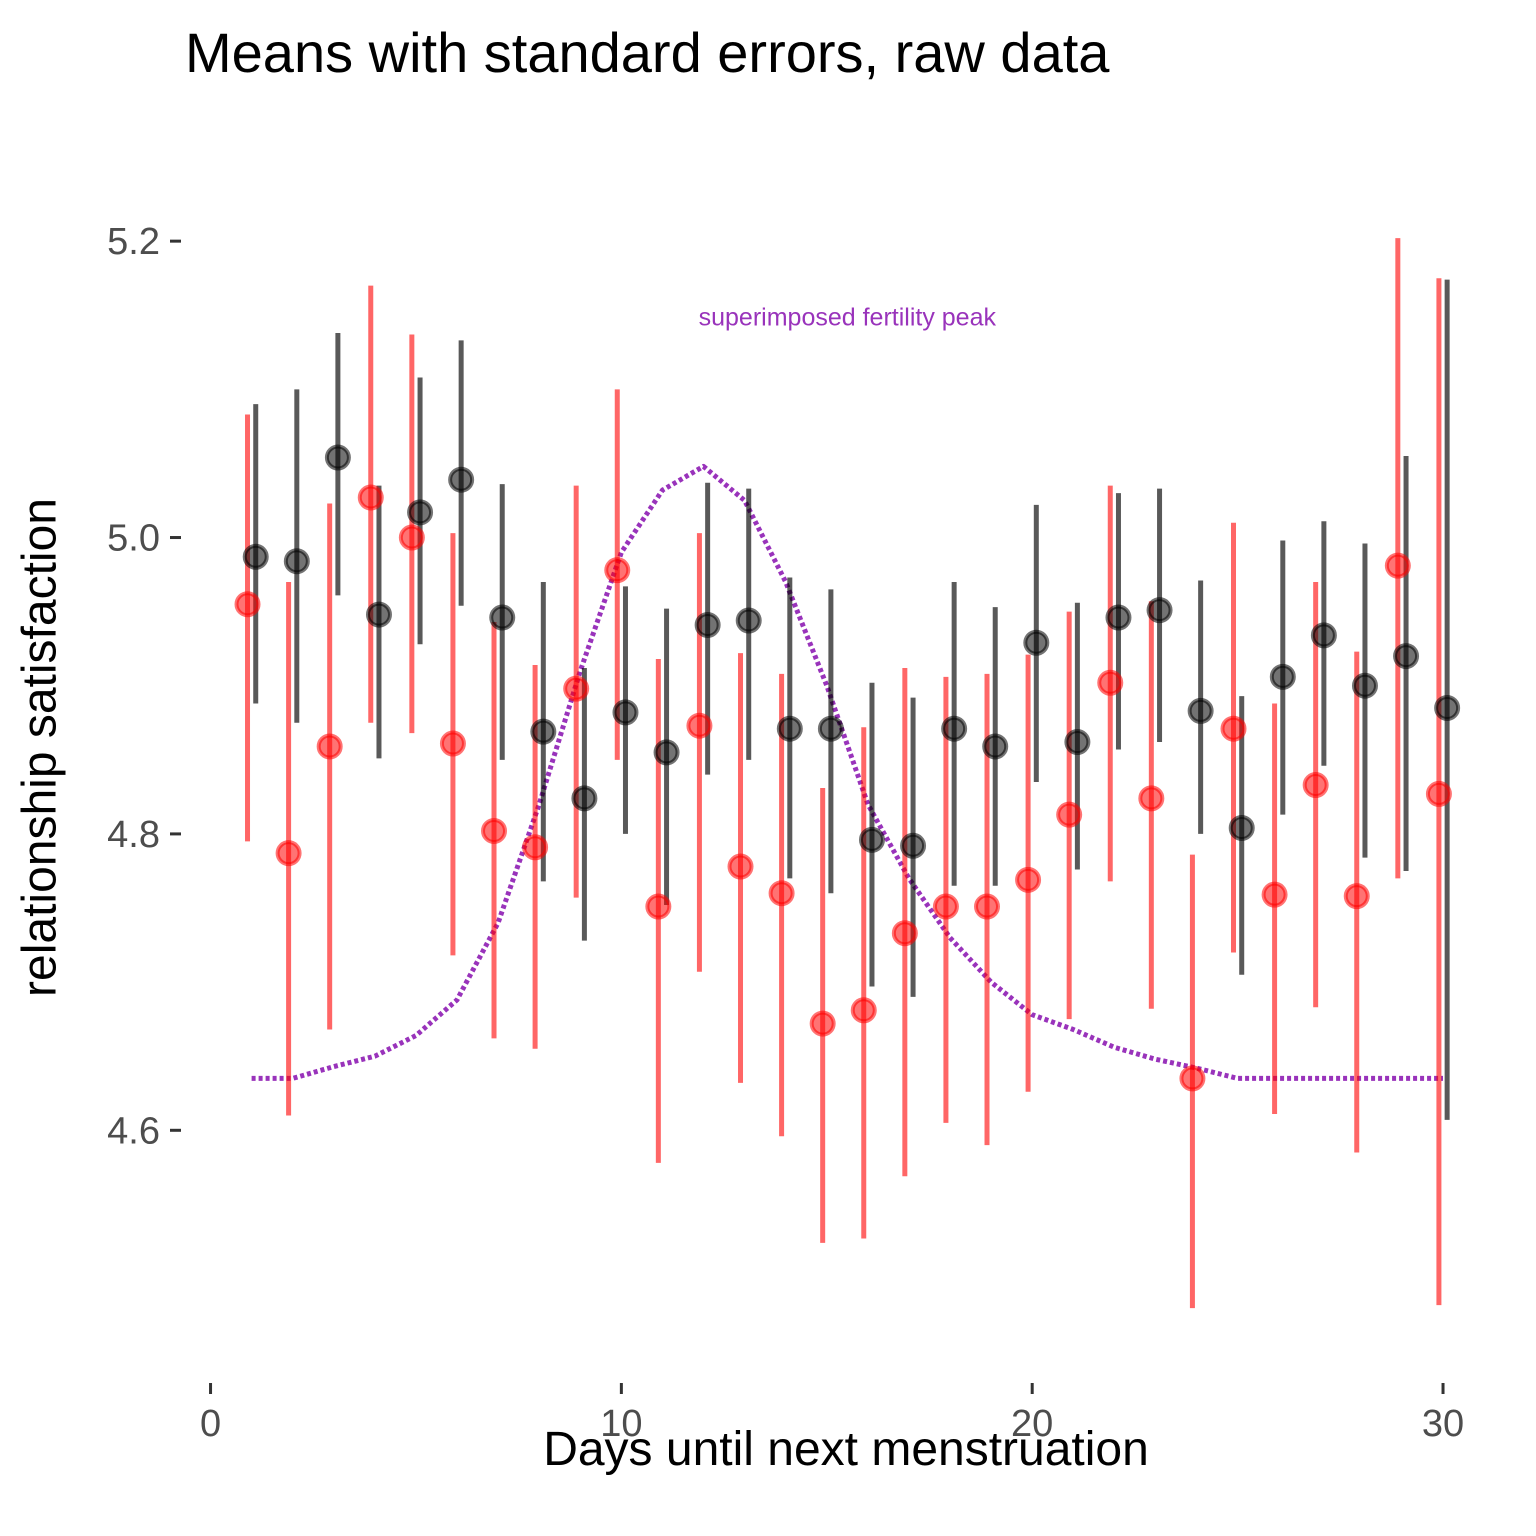 The image size is (1536, 1536). I want to click on x-tick-label: 0, so click(210, 1424).